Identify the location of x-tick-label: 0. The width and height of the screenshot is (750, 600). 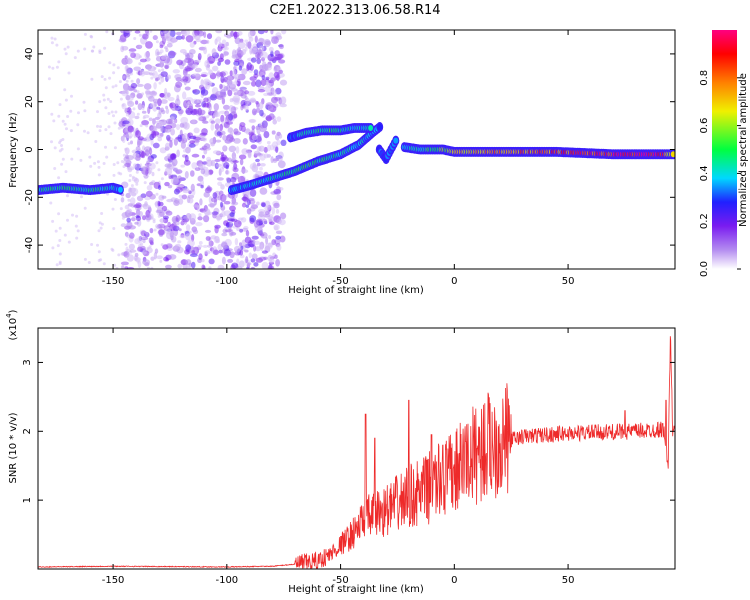
(454, 281).